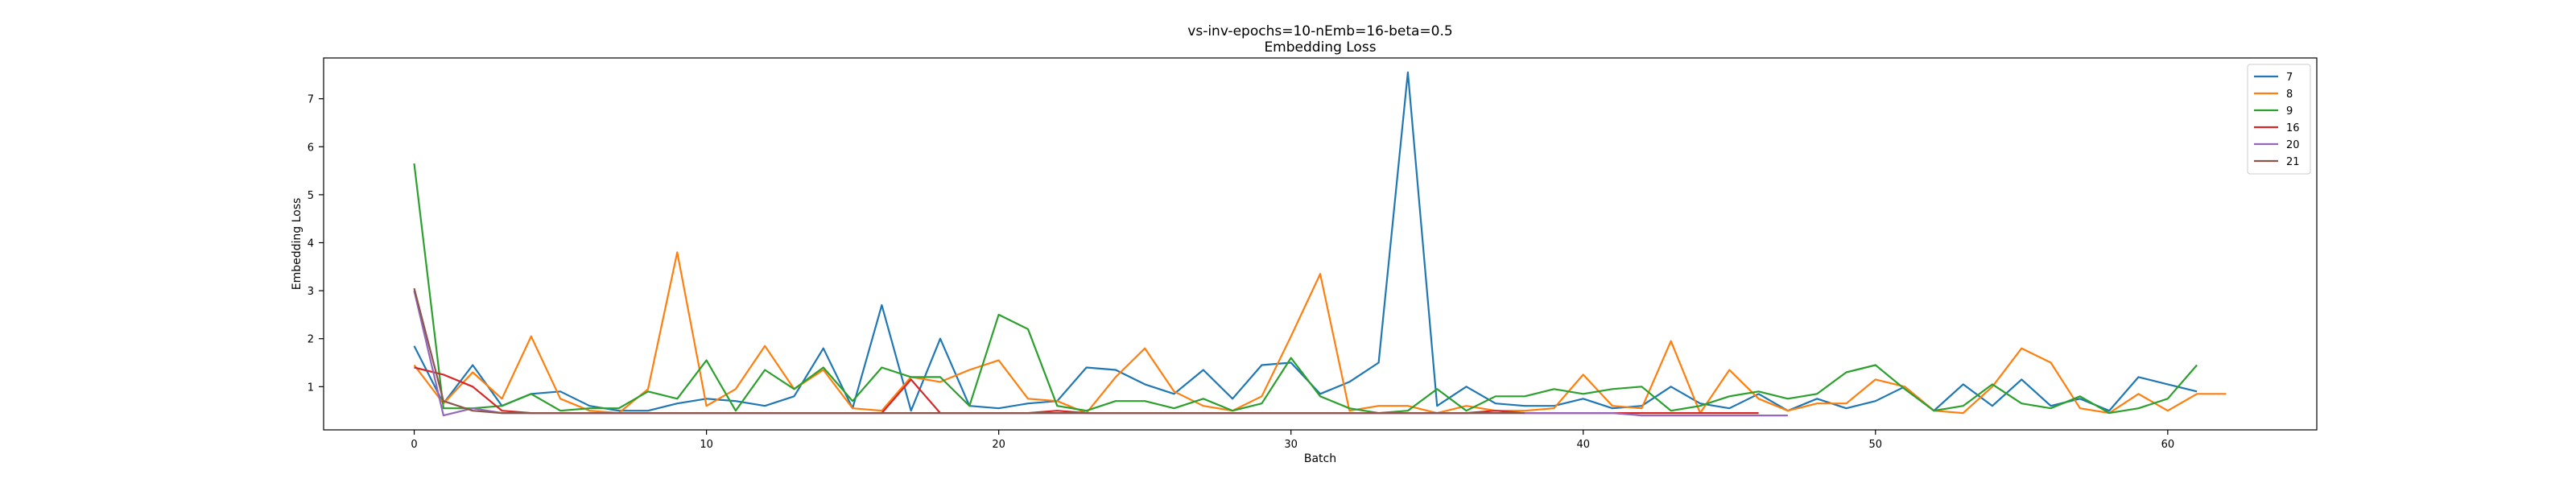  Describe the element at coordinates (311, 244) in the screenshot. I see `y-tick-label: 4` at that location.